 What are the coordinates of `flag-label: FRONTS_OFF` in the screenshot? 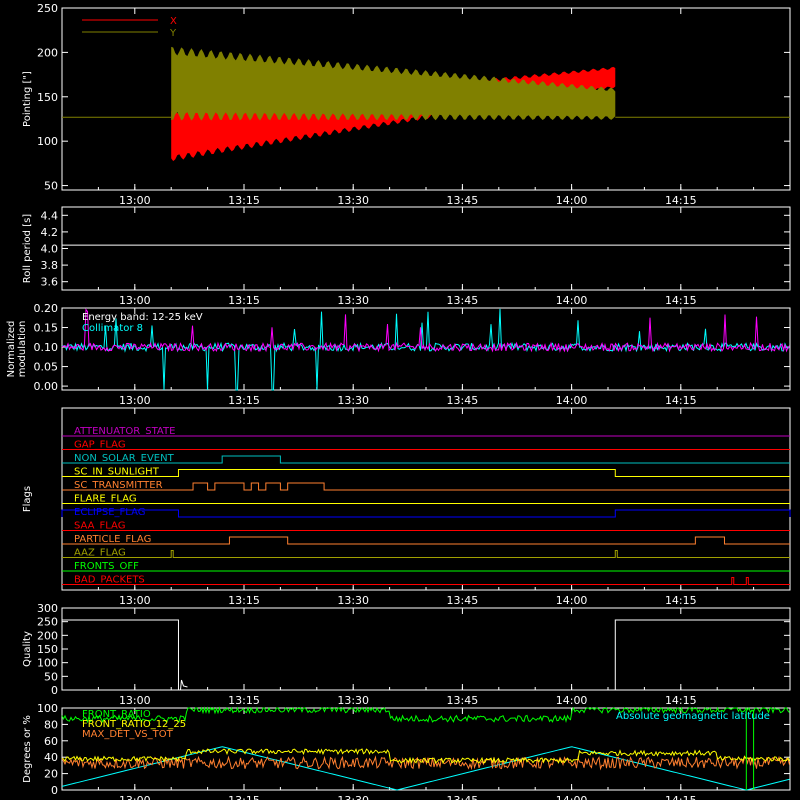 It's located at (106, 566).